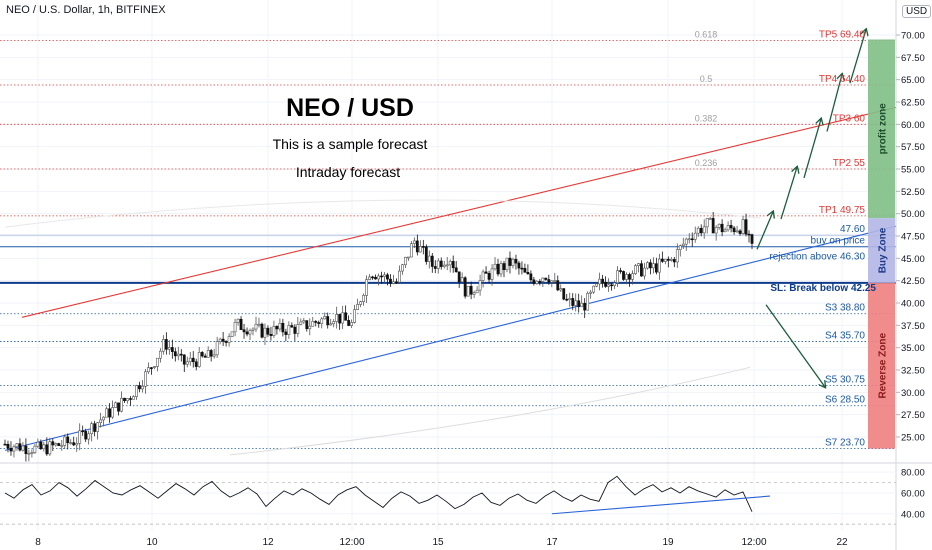  What do you see at coordinates (838, 241) in the screenshot?
I see `level-label: buy on price` at bounding box center [838, 241].